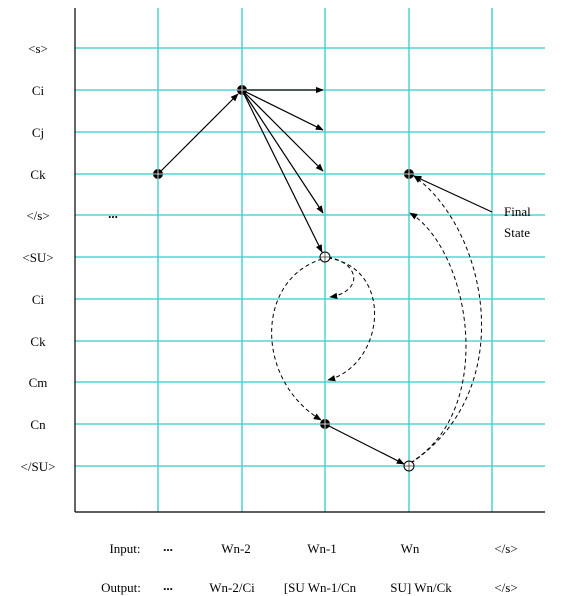 The height and width of the screenshot is (596, 573). I want to click on dashed-su-to-cn, so click(297, 339).